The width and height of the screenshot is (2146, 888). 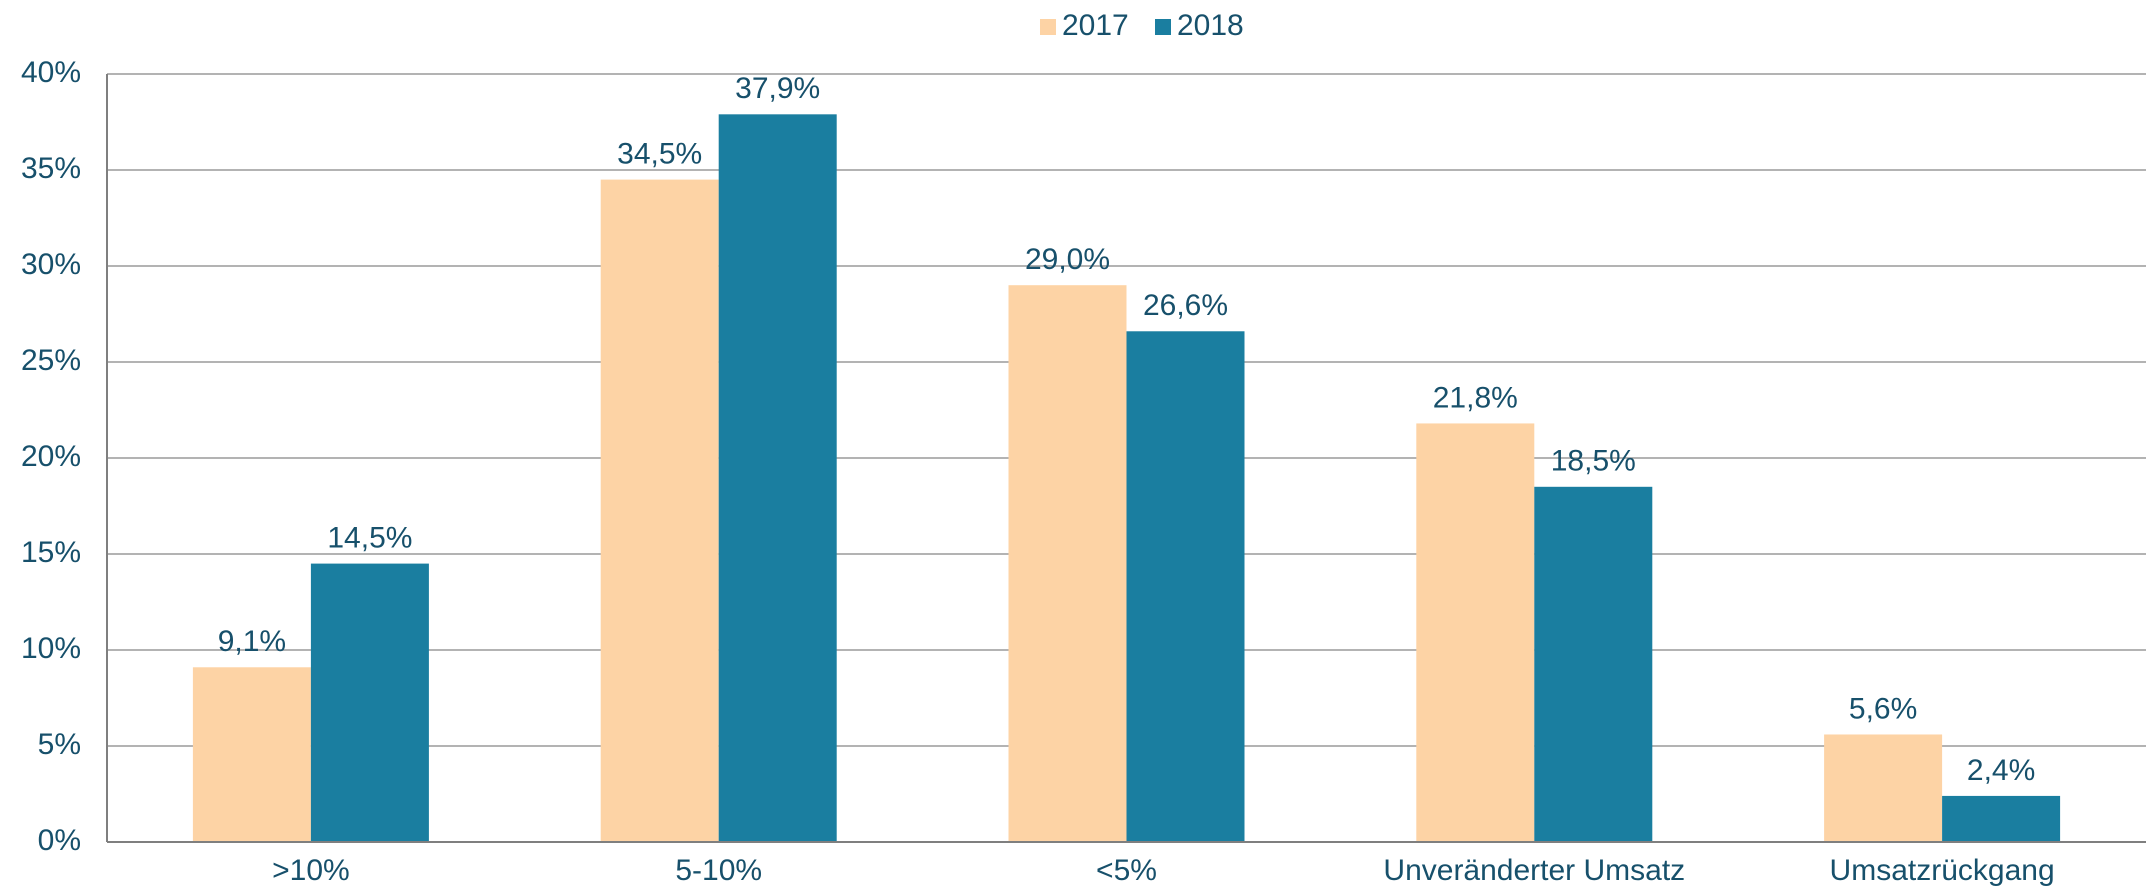 I want to click on y-tick-label: 30%, so click(x=51, y=264).